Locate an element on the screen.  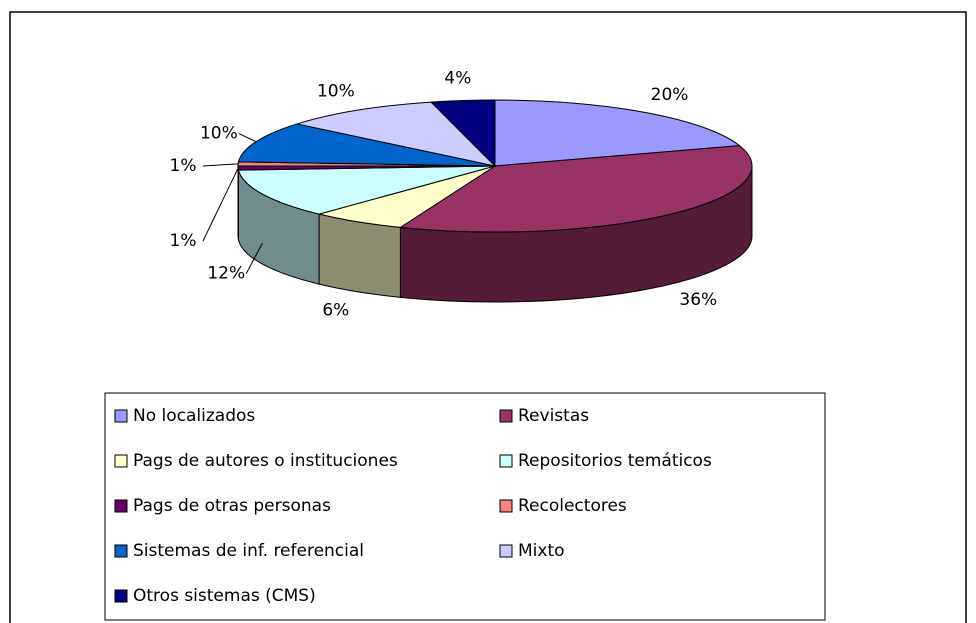
legend-label: Repositorios temáticos is located at coordinates (615, 461).